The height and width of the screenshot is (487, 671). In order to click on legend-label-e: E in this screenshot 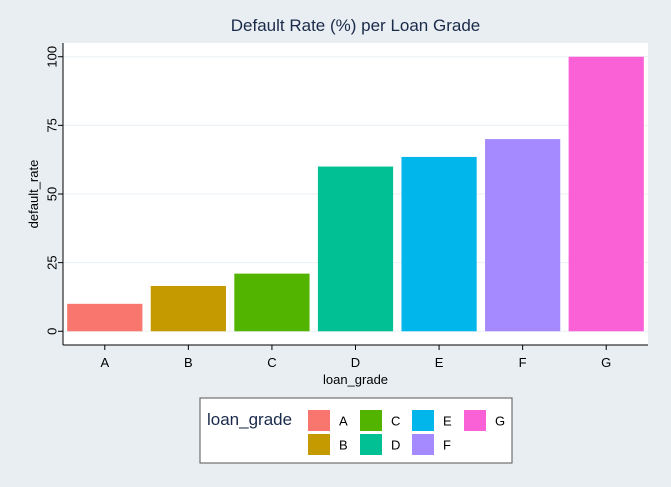, I will do `click(447, 421)`.